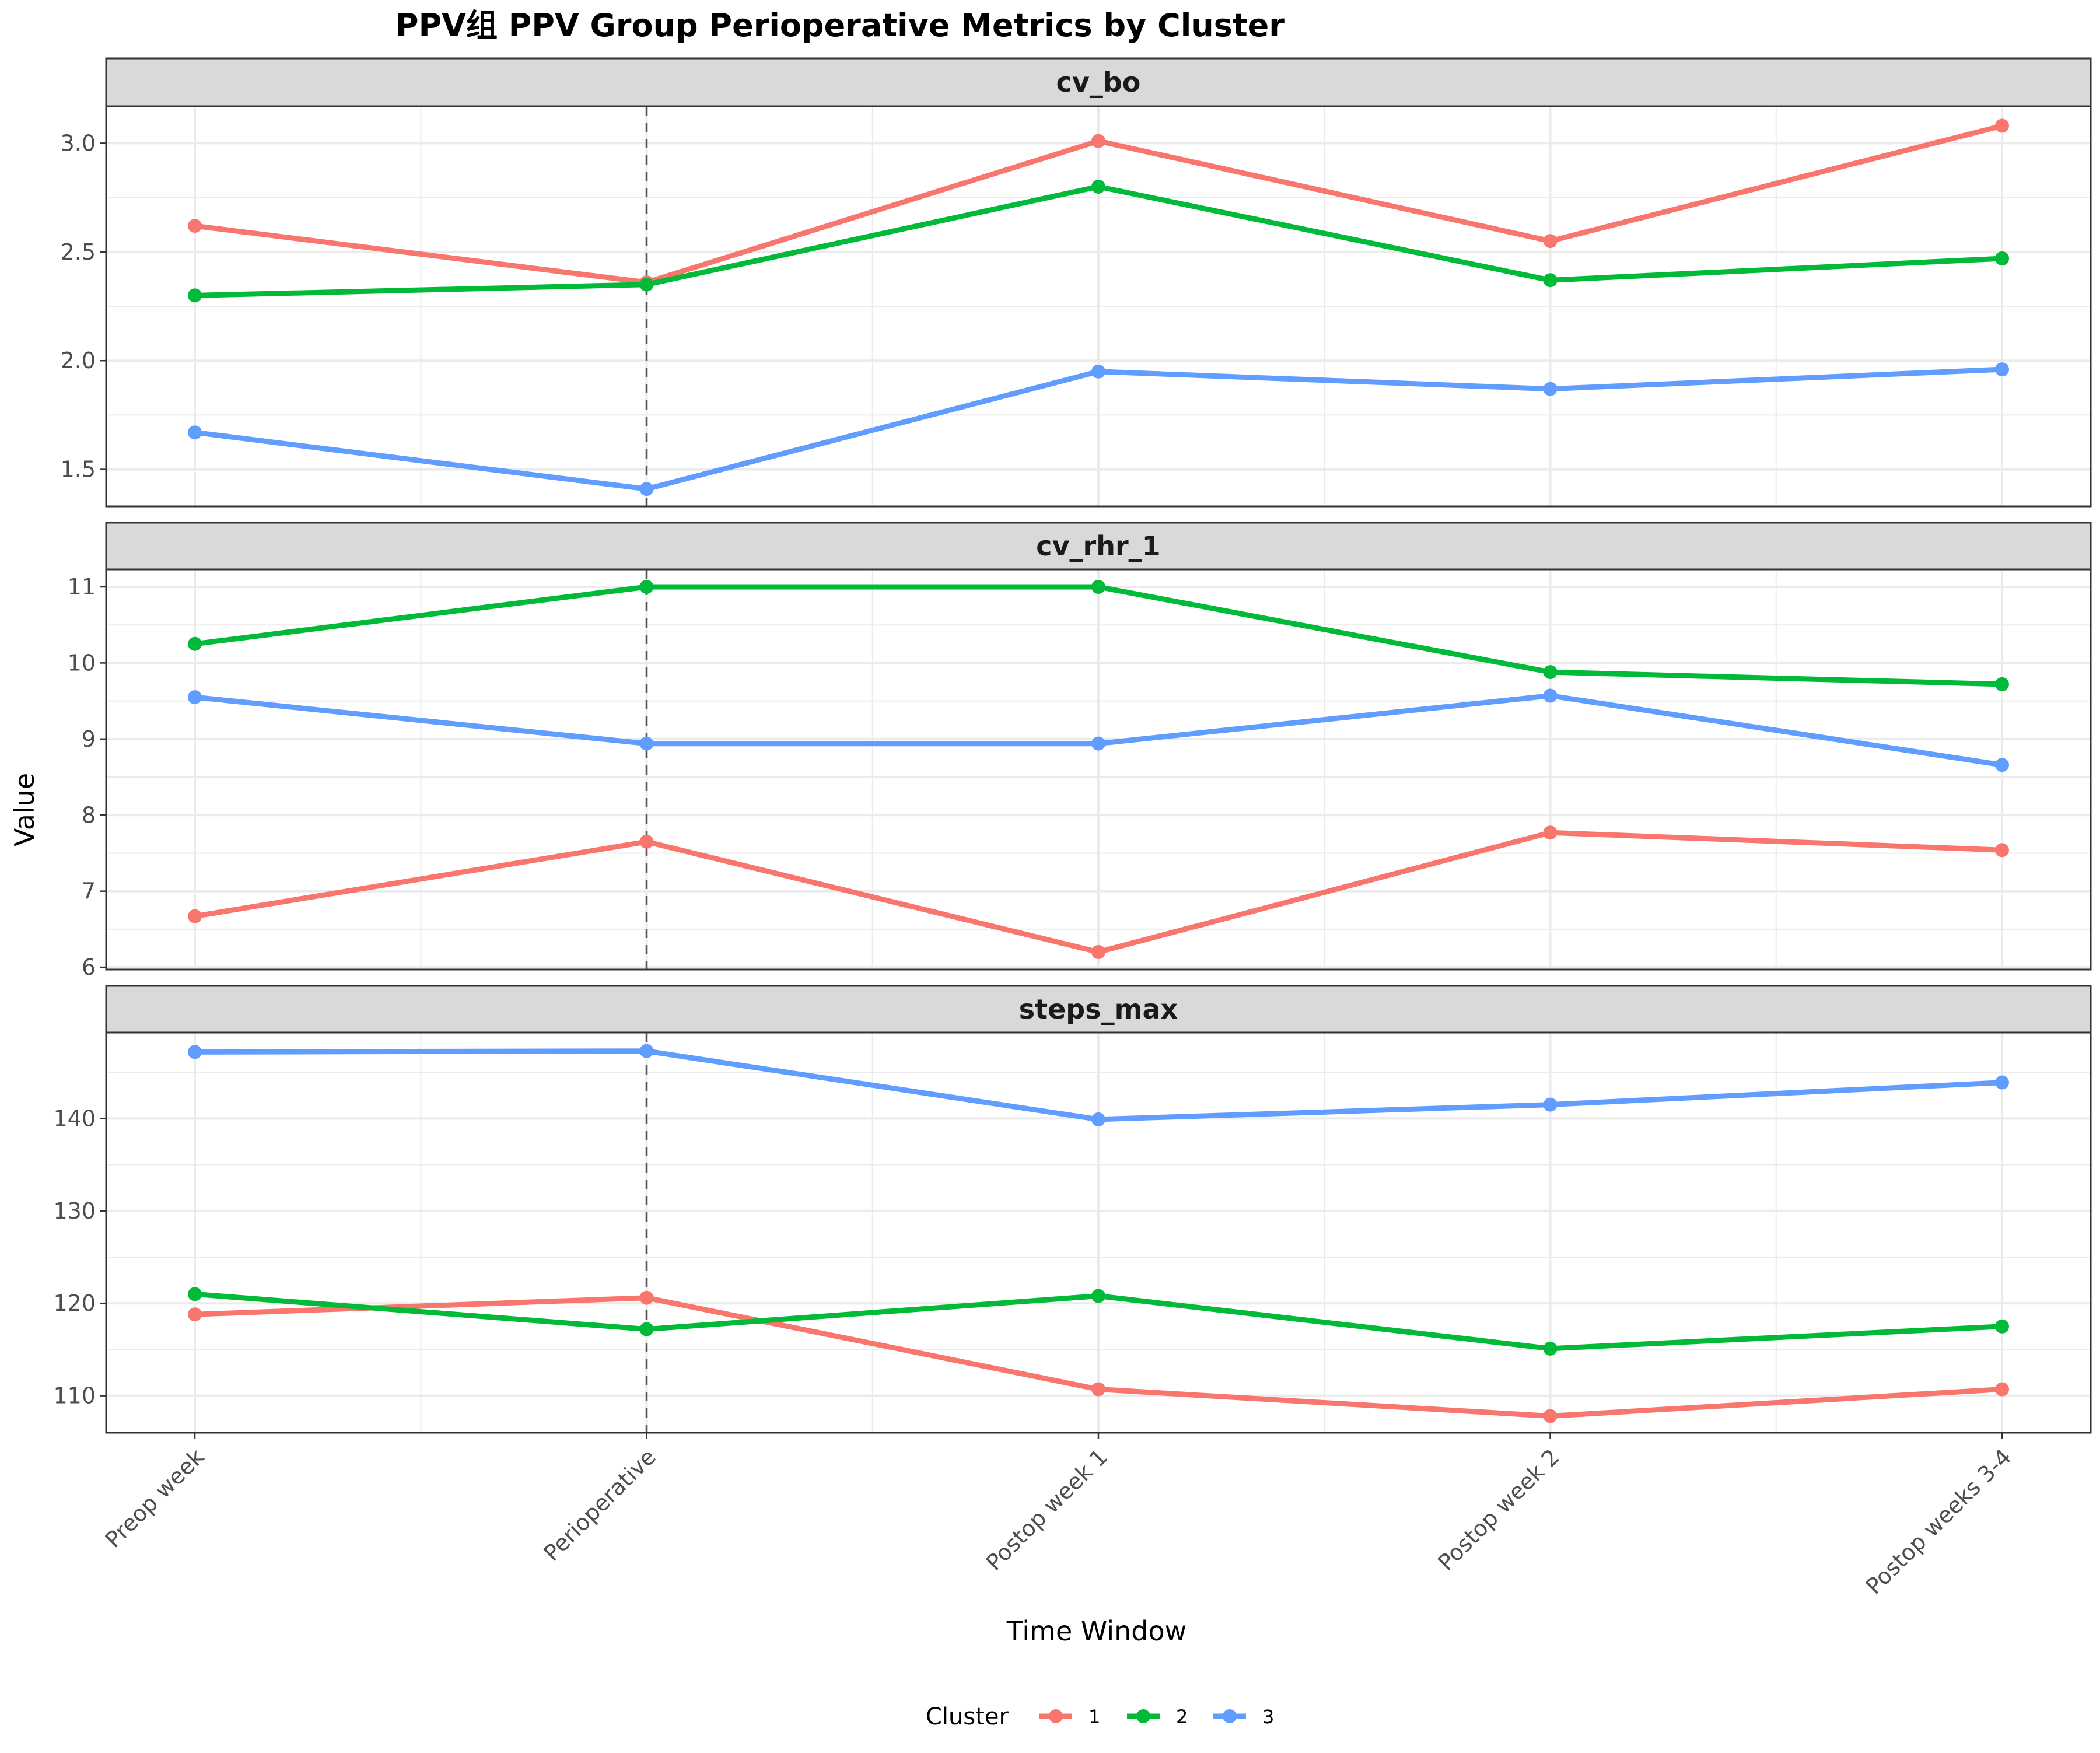  I want to click on y-axis-title: Value, so click(24, 809).